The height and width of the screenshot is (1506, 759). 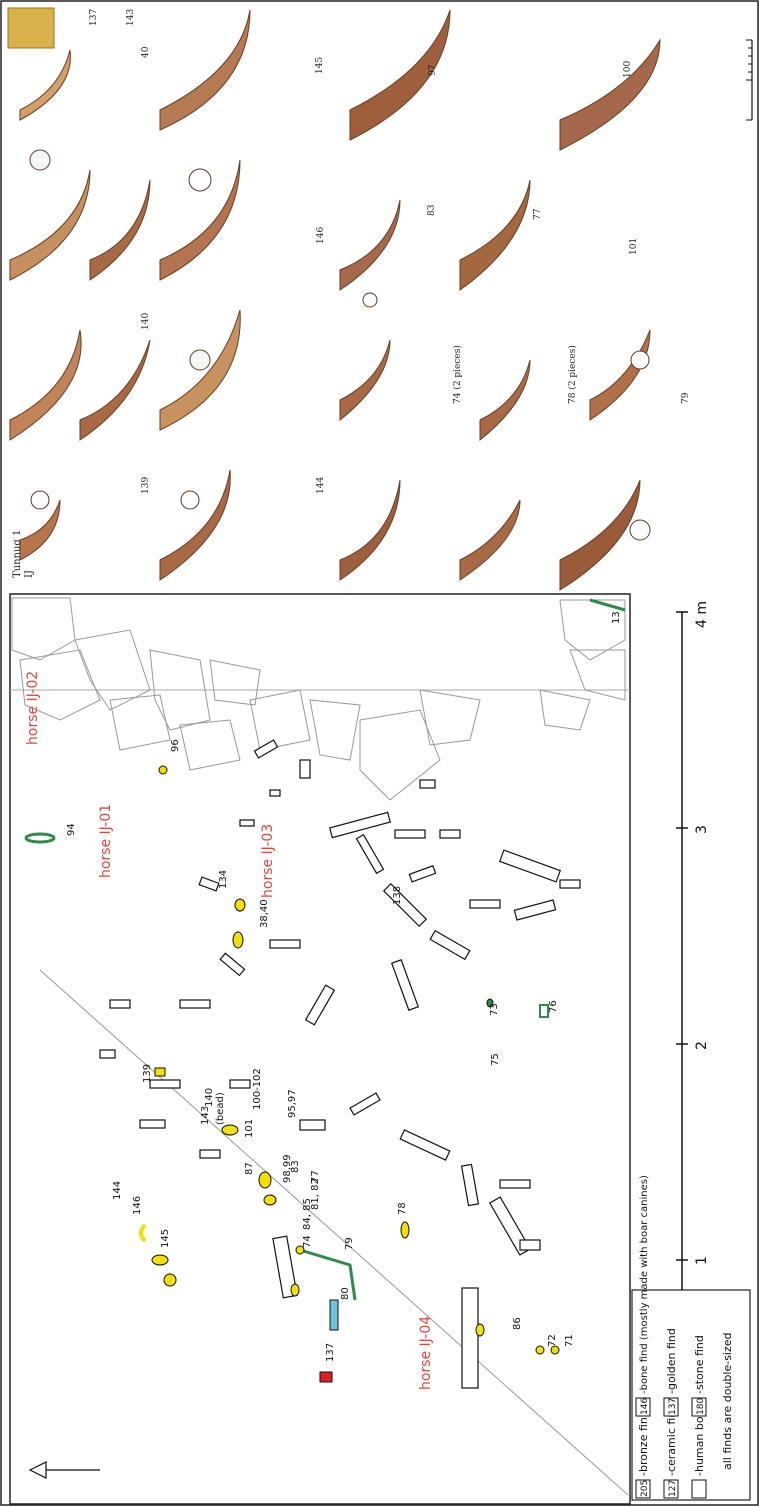 What do you see at coordinates (64, 1470) in the screenshot?
I see `north-arrow` at bounding box center [64, 1470].